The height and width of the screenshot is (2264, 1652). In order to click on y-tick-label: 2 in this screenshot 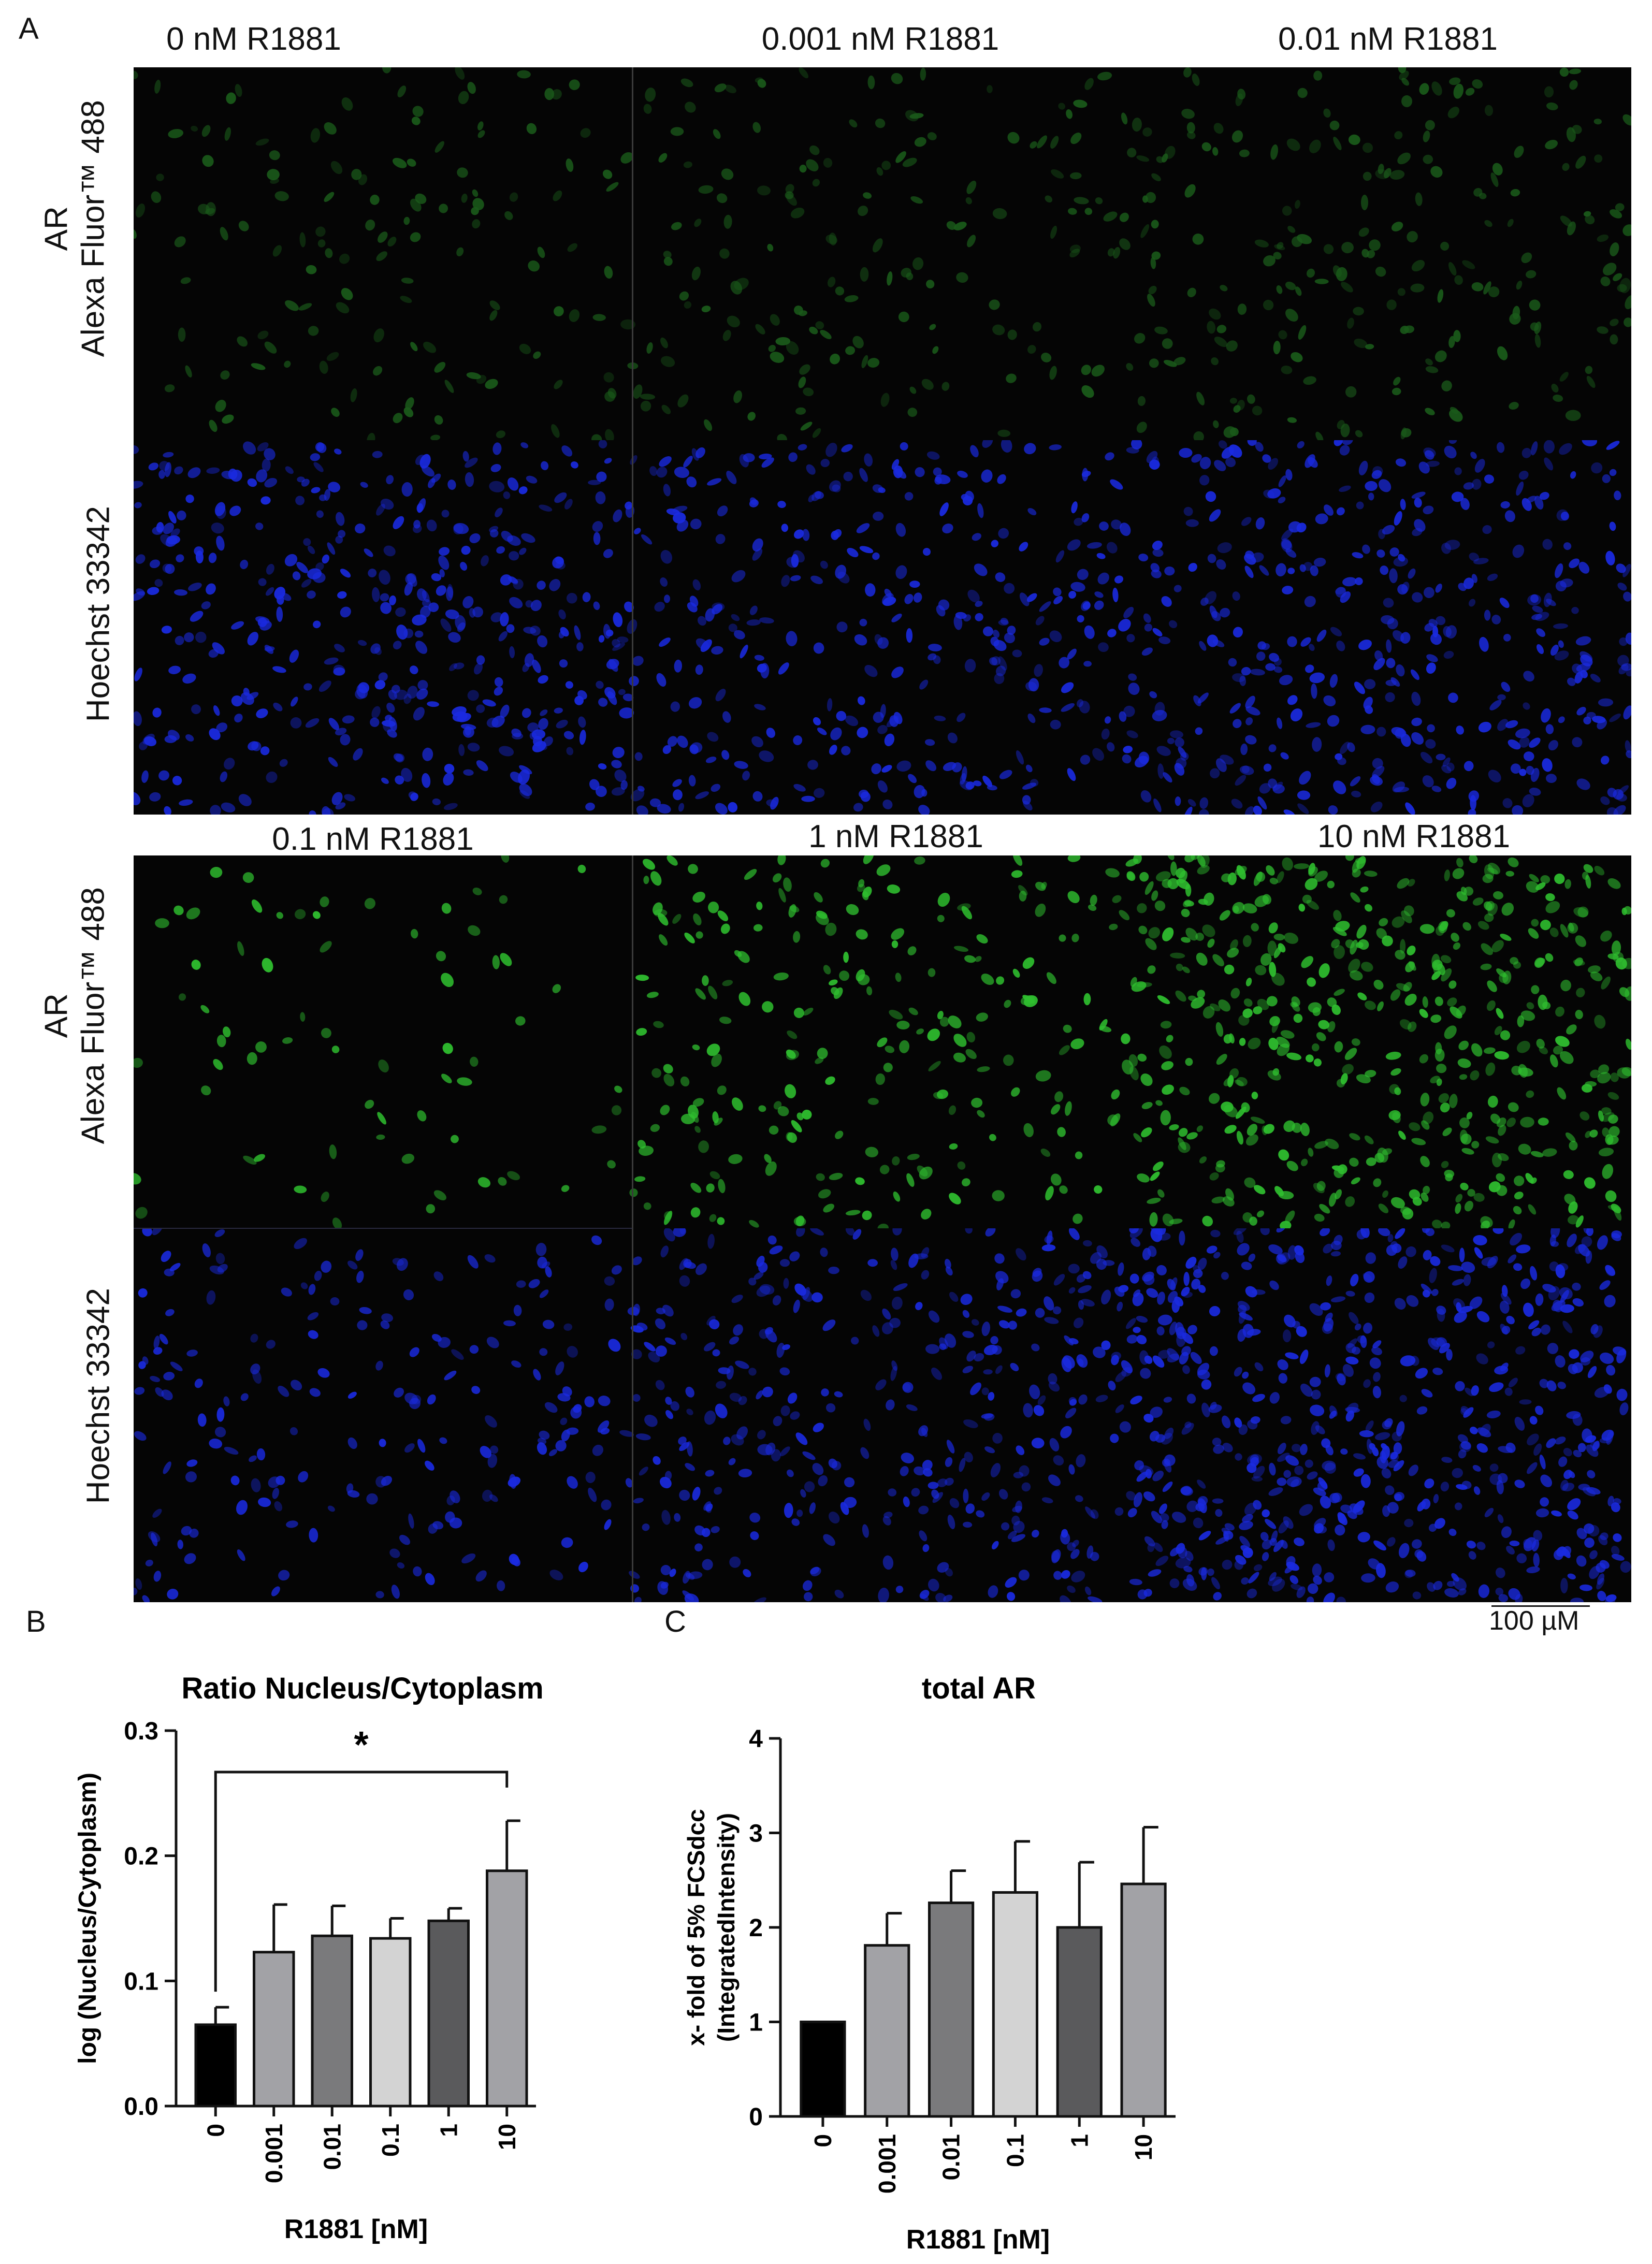, I will do `click(756, 1928)`.